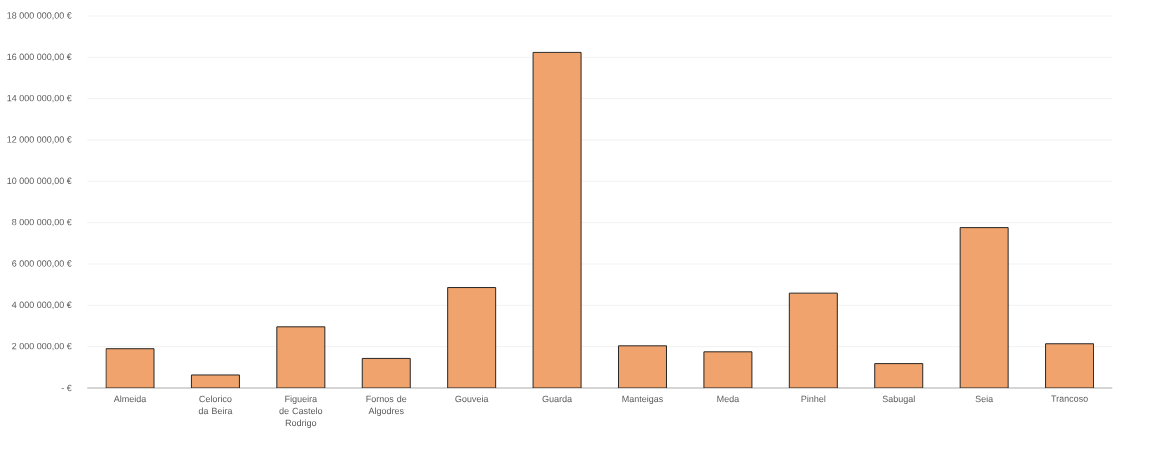  What do you see at coordinates (42, 346) in the screenshot?
I see `y-tick-label: 2 000 000,00 €` at bounding box center [42, 346].